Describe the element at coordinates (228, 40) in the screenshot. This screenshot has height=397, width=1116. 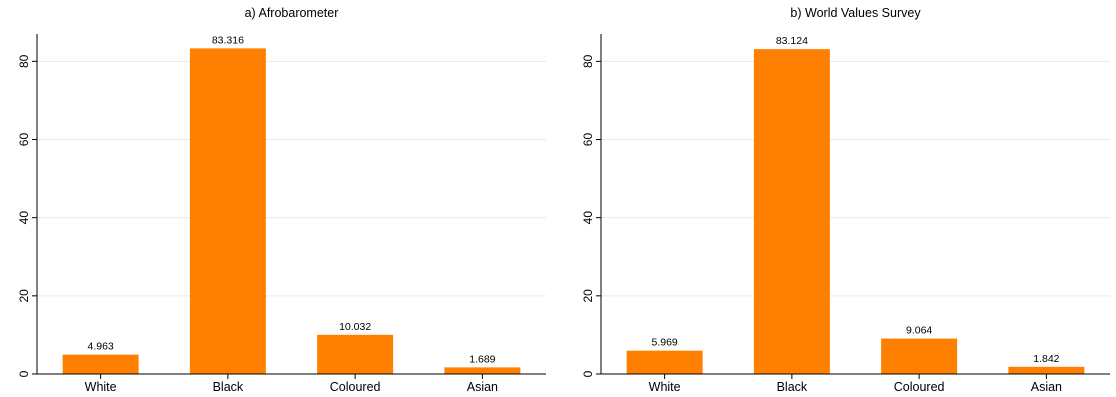
I see `bar-value-label: 83.316` at that location.